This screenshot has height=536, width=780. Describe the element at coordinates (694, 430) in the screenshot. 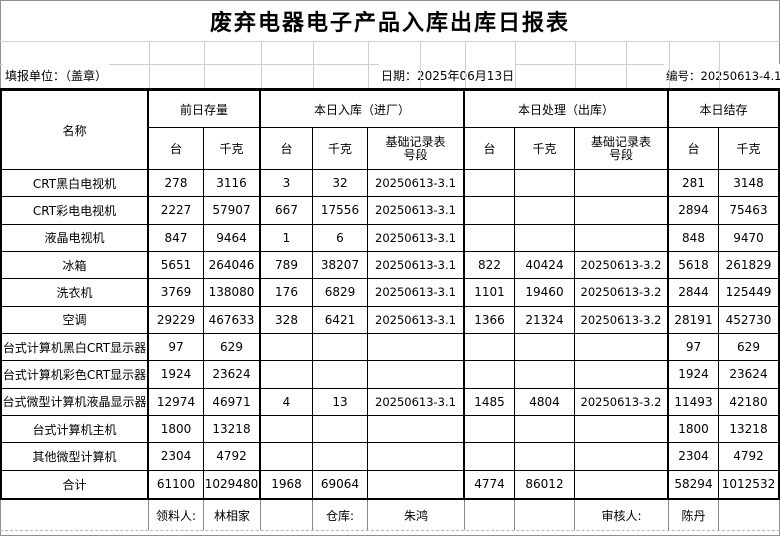

I see `data-cell: 1800` at that location.